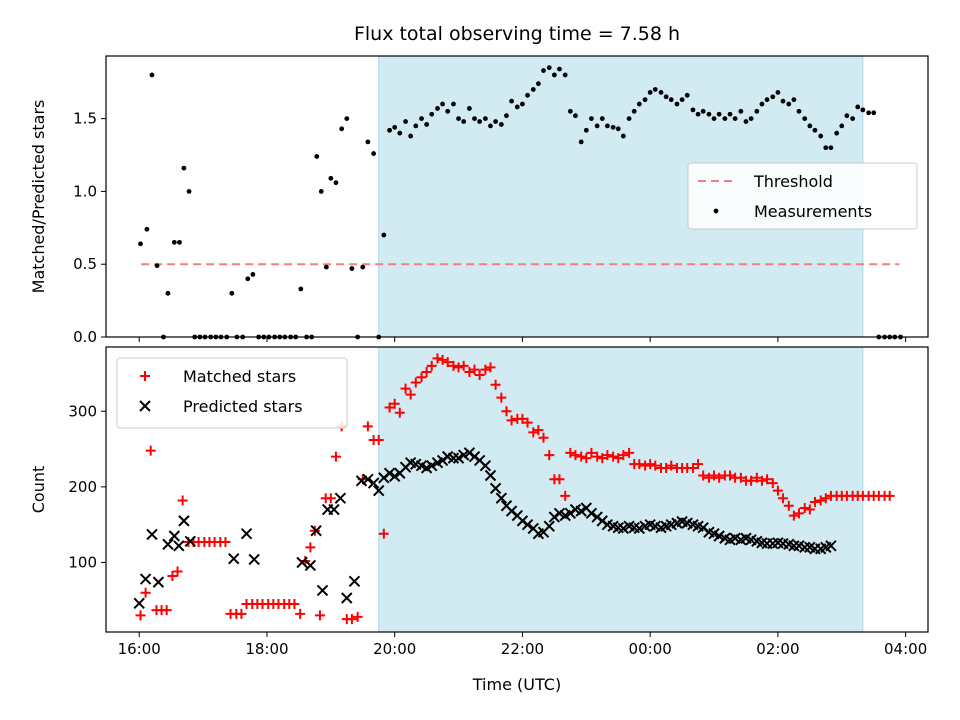 The image size is (960, 720). I want to click on bottom-y-tick-label-1: 200, so click(82, 487).